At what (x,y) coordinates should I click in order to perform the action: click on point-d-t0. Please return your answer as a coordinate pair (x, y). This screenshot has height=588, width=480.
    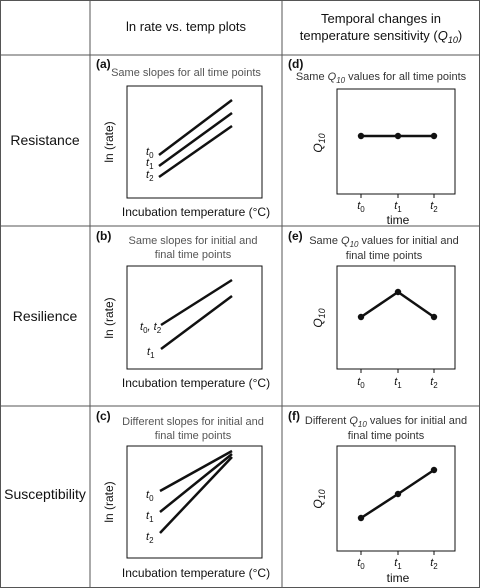
    Looking at the image, I should click on (361, 136).